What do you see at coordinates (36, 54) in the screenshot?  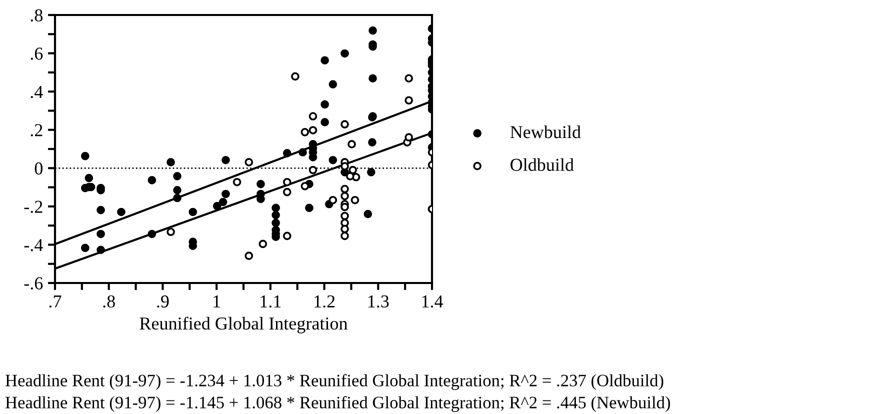 I see `y-tick-label: .6` at bounding box center [36, 54].